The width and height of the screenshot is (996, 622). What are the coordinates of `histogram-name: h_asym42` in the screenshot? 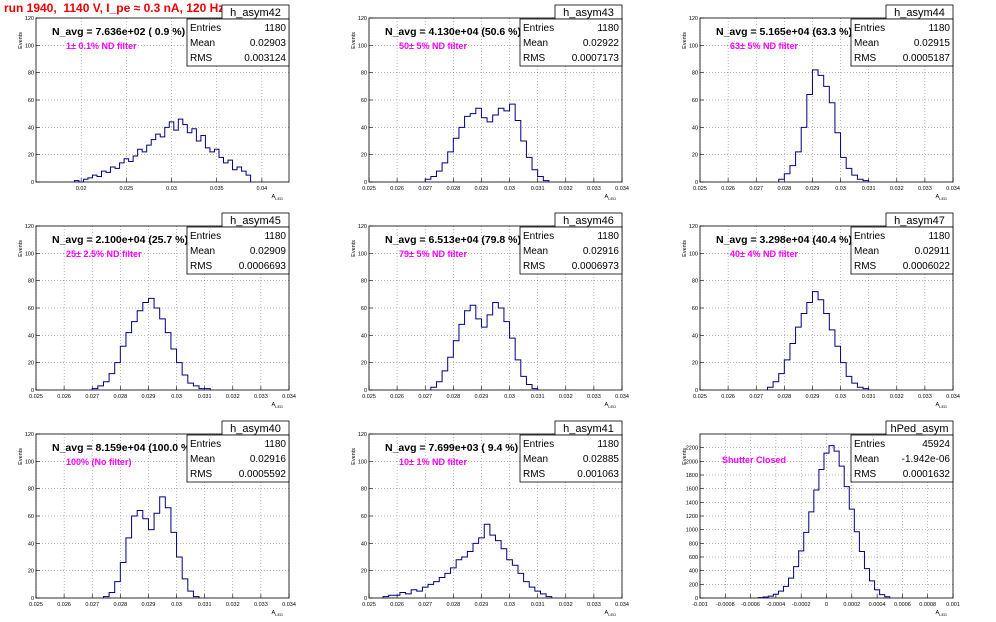 It's located at (255, 13).